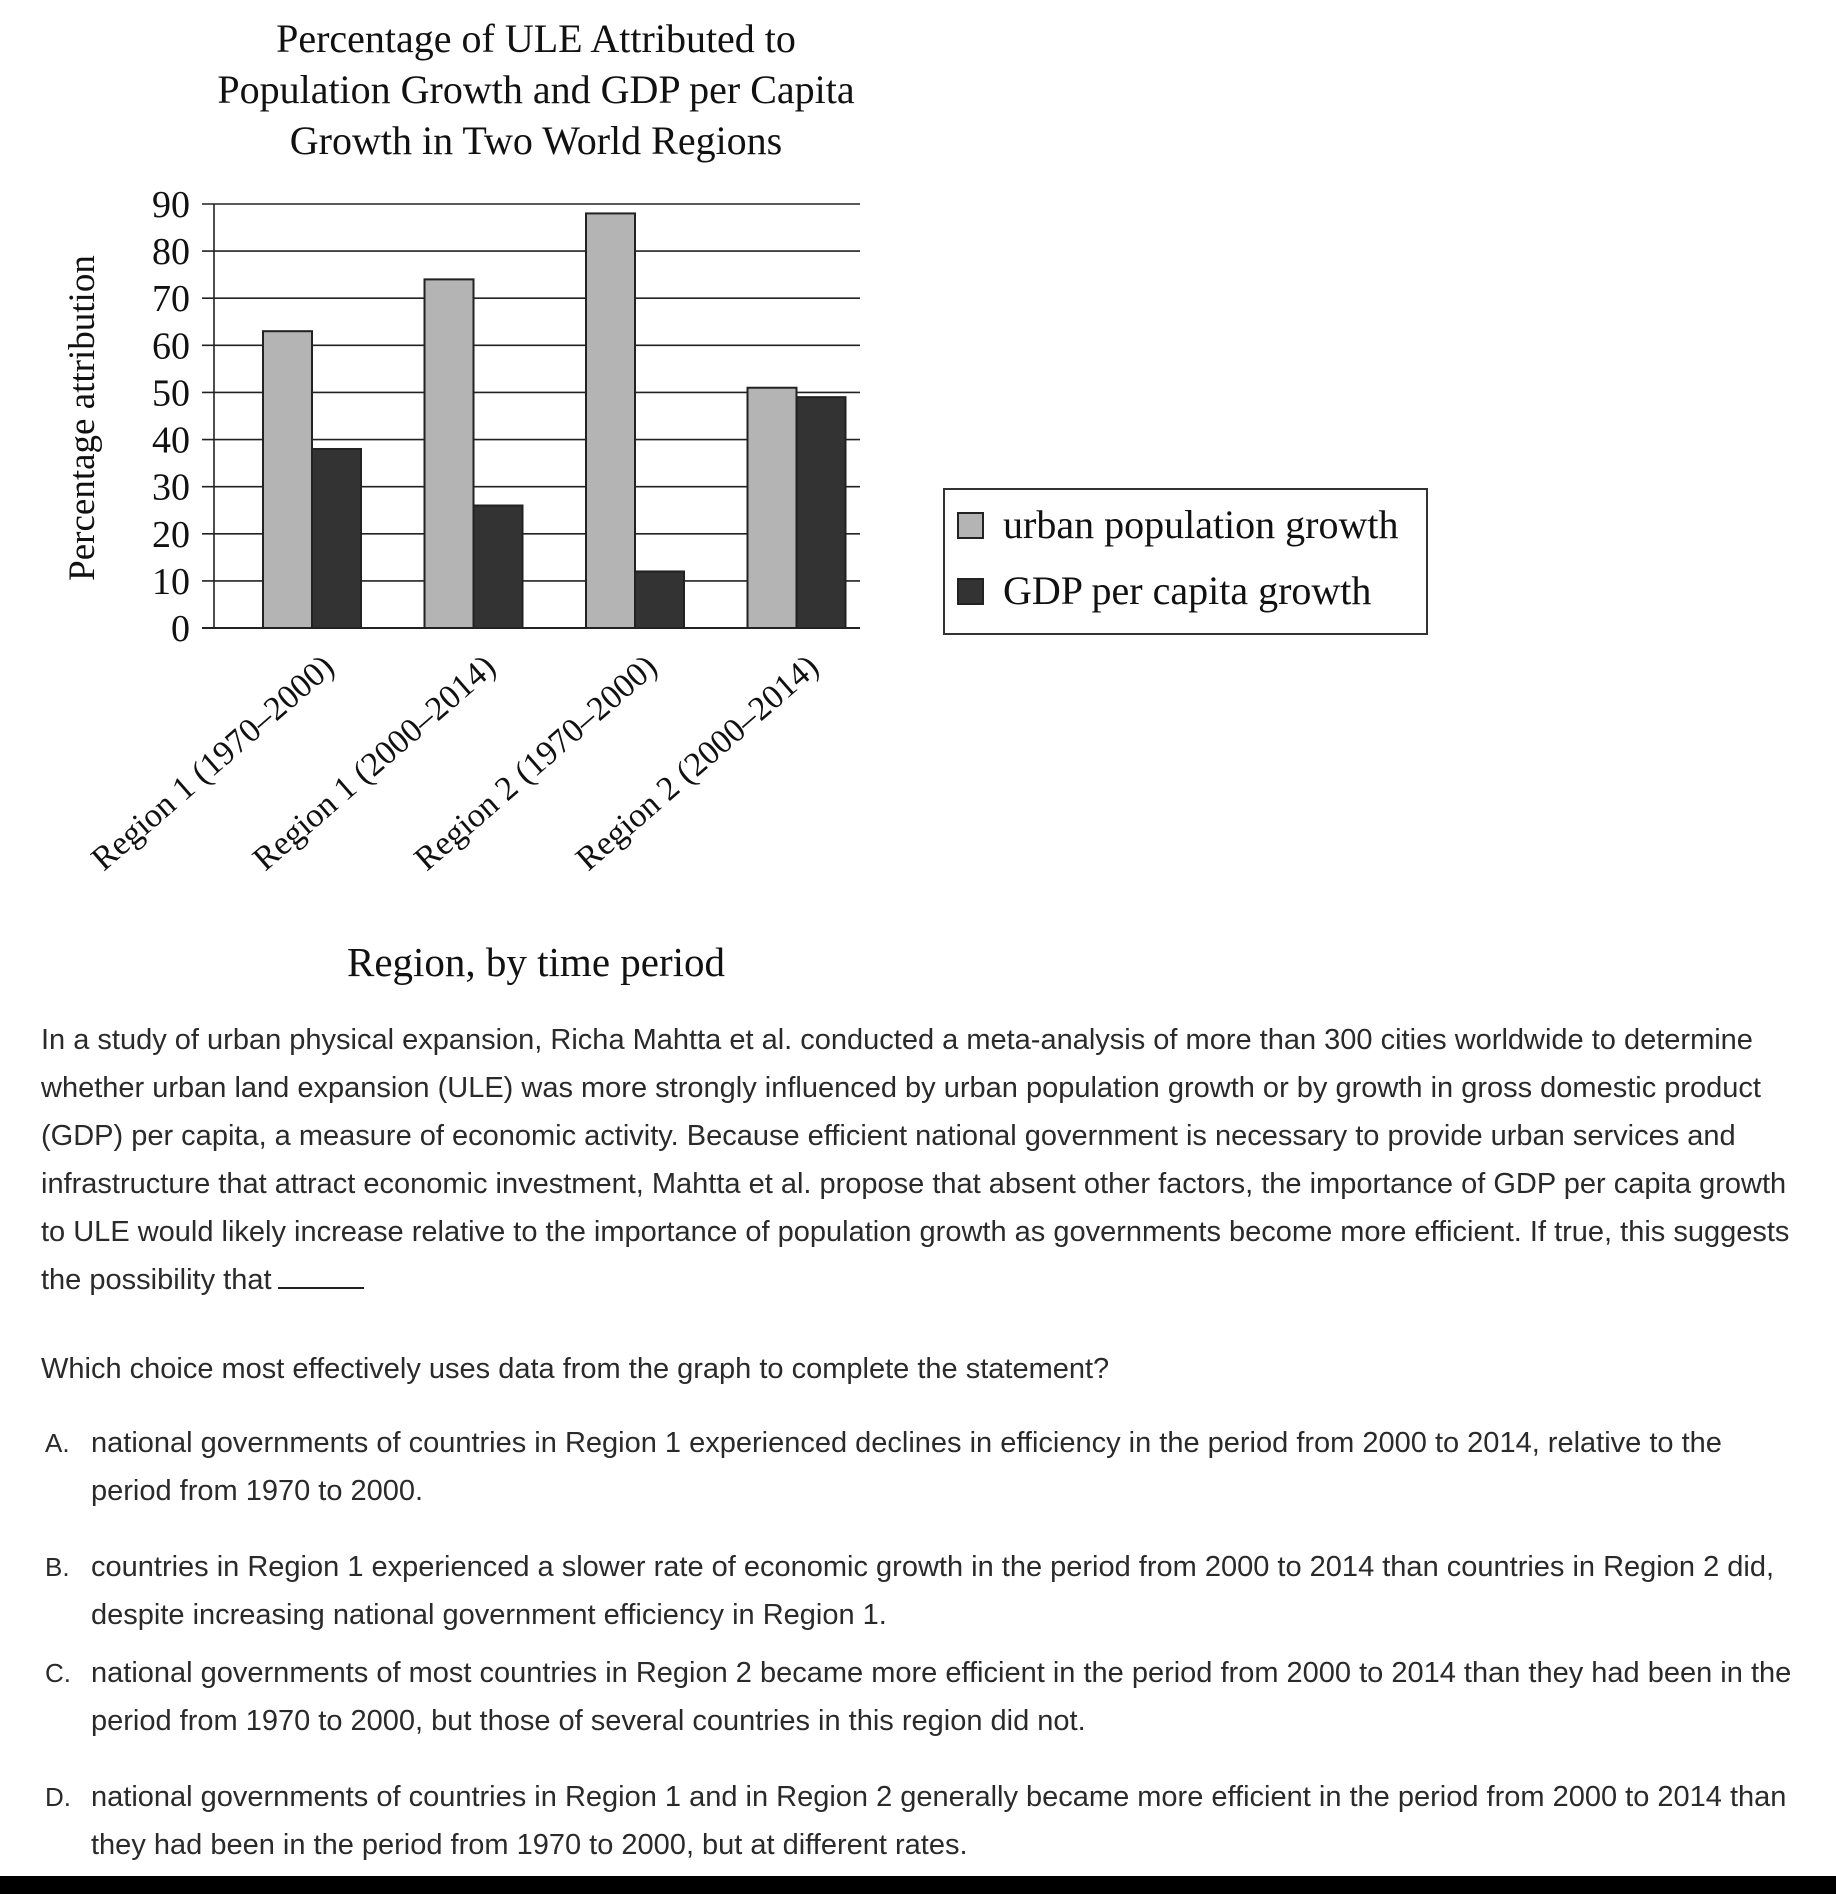 This screenshot has height=1894, width=1836. I want to click on y-tick-label: 40, so click(171, 441).